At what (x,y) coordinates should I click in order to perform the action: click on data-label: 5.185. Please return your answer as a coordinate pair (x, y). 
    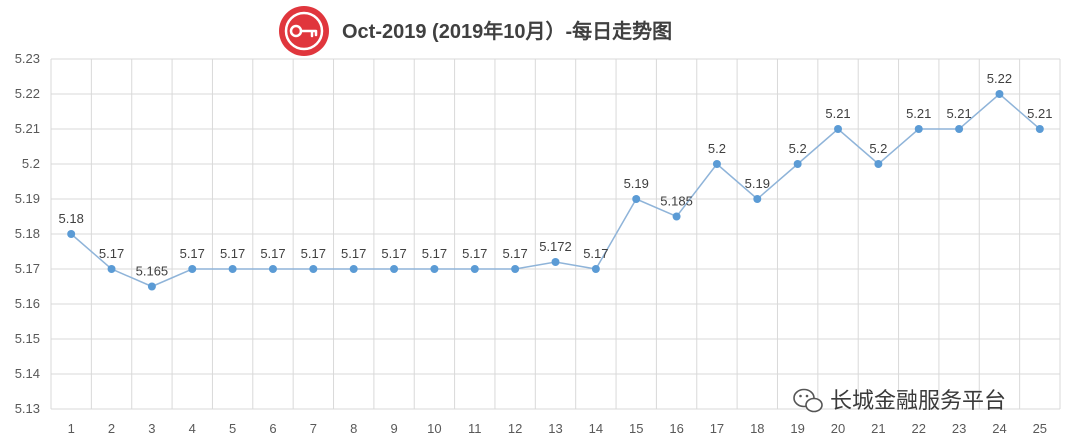
    Looking at the image, I should click on (676, 201).